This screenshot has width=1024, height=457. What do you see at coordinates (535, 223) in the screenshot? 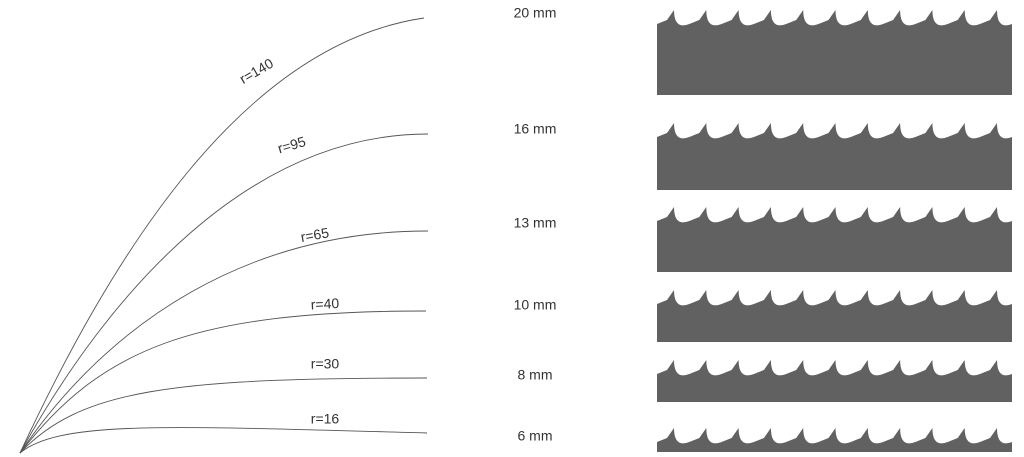
I see `width-label: 13 mm` at bounding box center [535, 223].